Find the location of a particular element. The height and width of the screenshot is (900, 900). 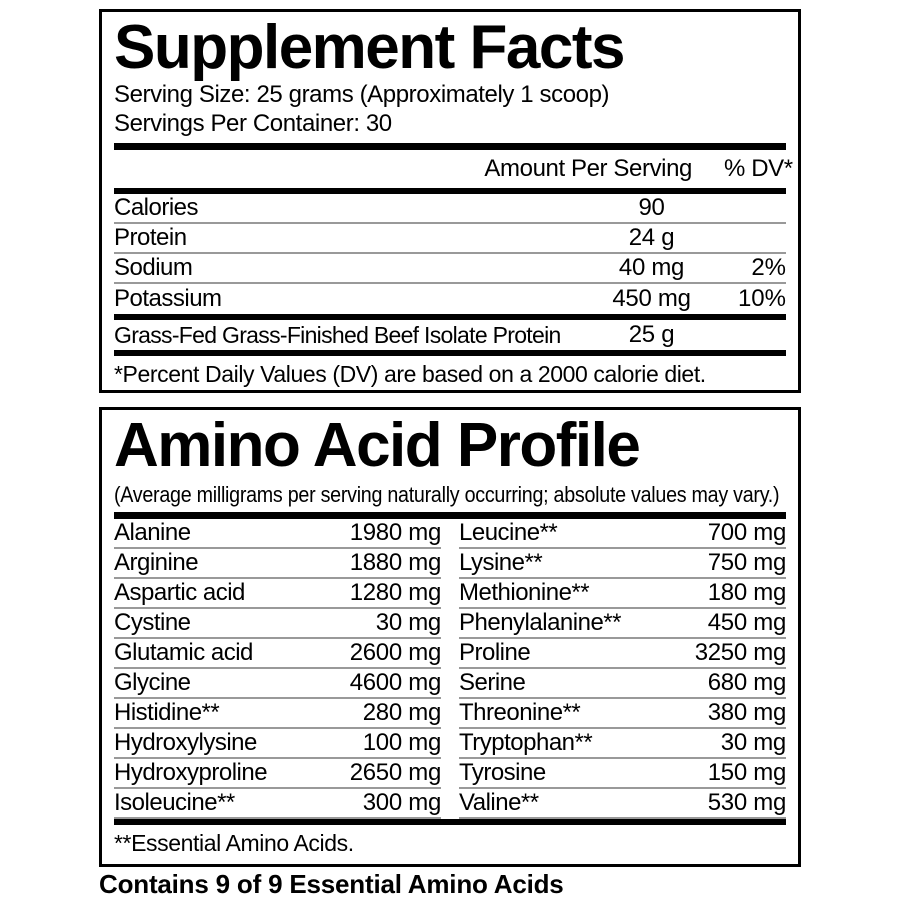

amount-per-serving-header: Amount Per Serving is located at coordinates (588, 168).